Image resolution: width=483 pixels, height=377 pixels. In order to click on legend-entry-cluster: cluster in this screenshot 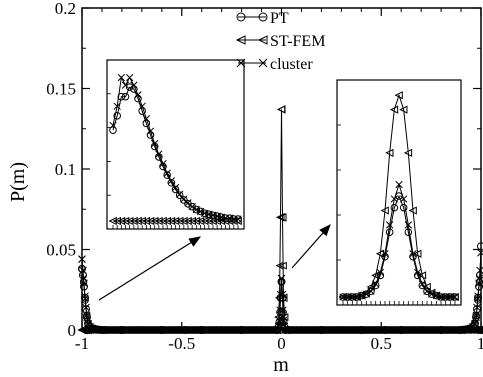, I will do `click(274, 64)`.